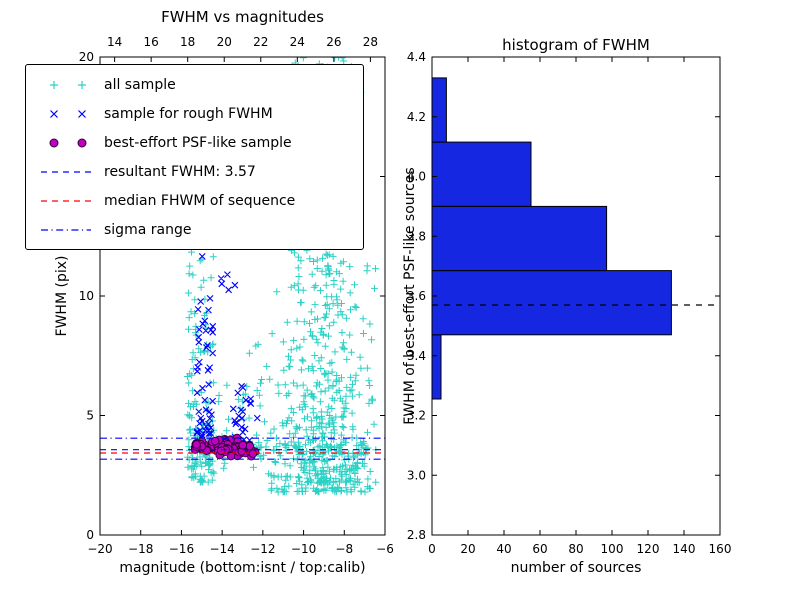 This screenshot has height=600, width=800. I want to click on tick-label: 3.2, so click(416, 416).